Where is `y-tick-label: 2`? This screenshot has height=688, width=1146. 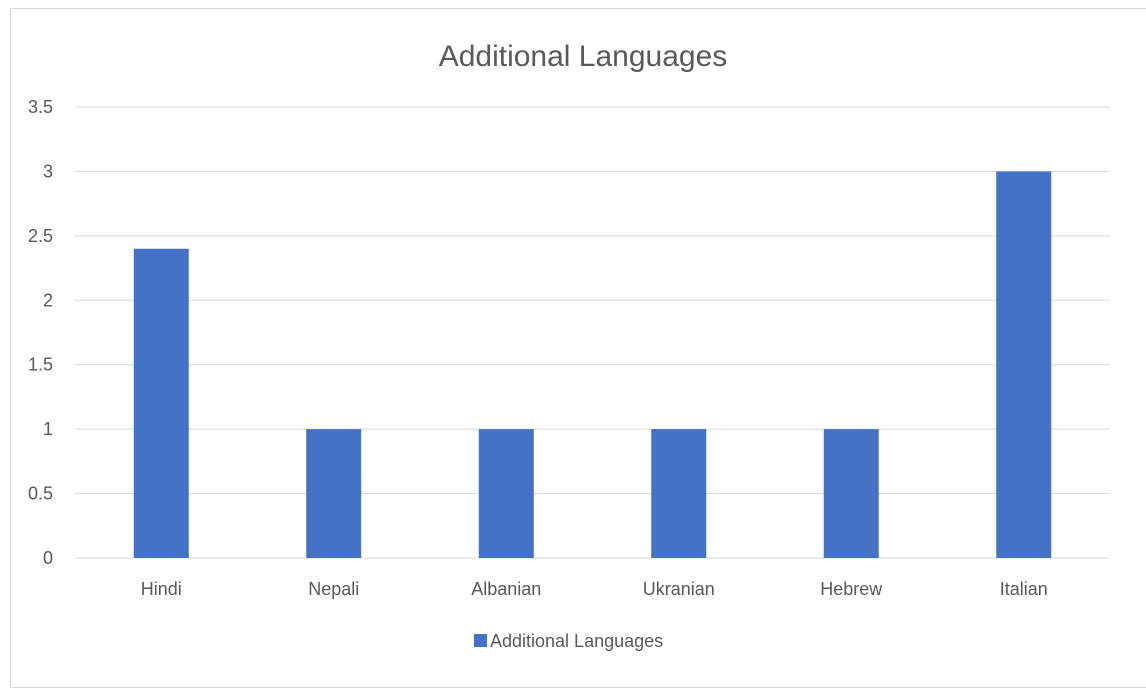
y-tick-label: 2 is located at coordinates (48, 300).